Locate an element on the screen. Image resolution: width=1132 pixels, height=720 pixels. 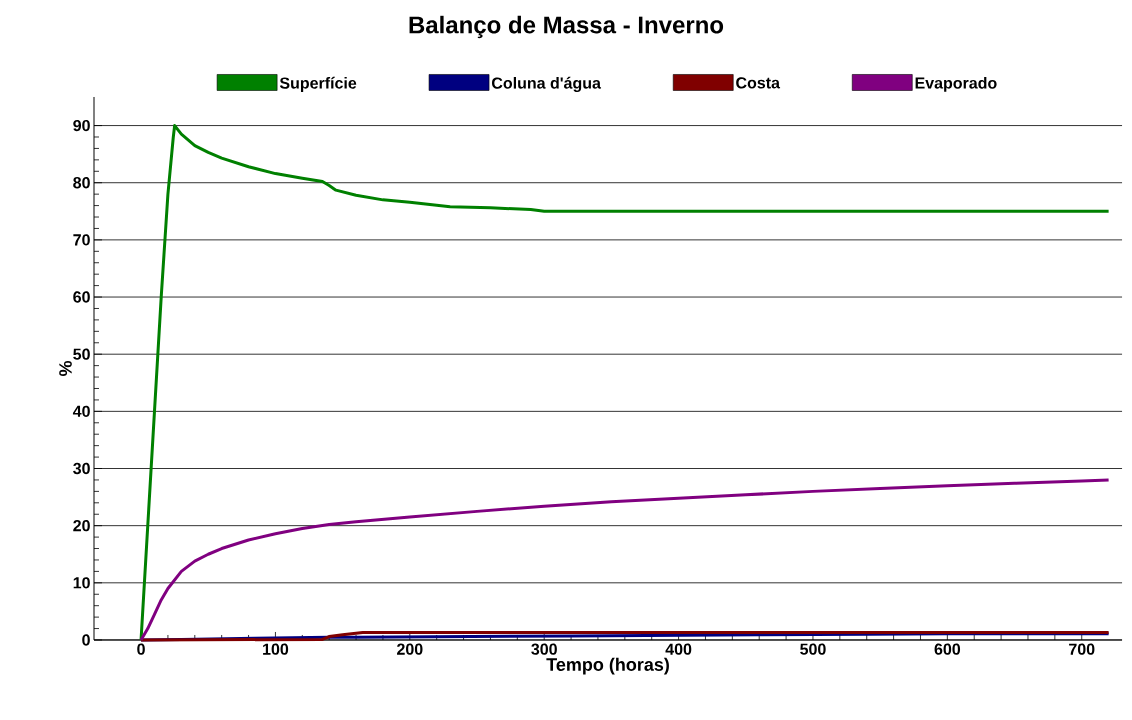
y-tick-label: 70 is located at coordinates (81, 240).